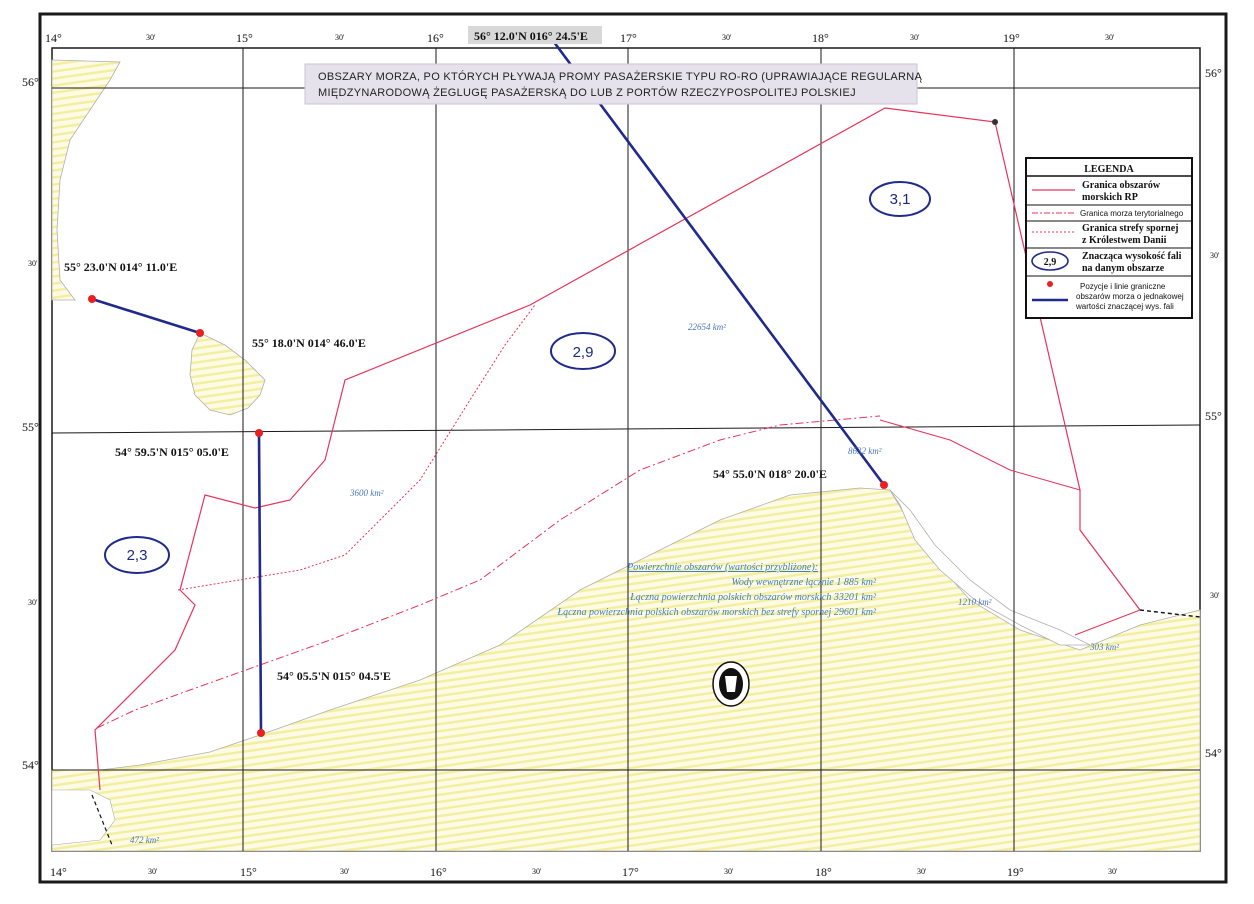  I want to click on top-coordinate-label: 56° 12.0'N 016° 24.5'E, so click(531, 36).